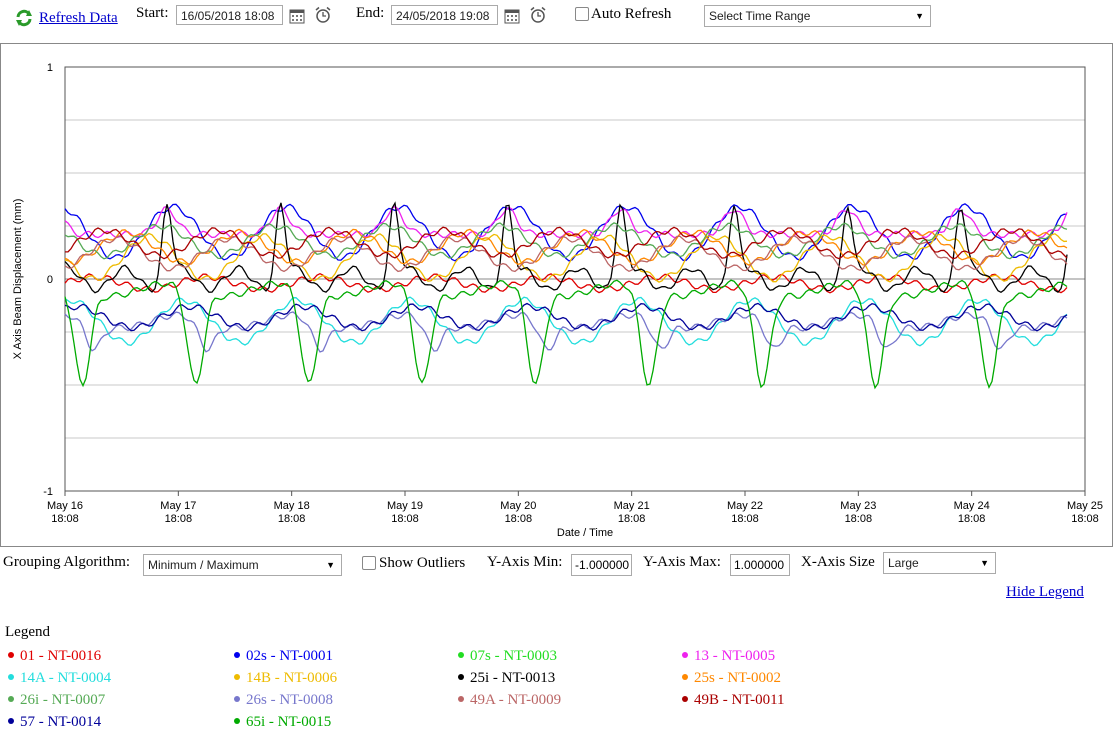 Image resolution: width=1114 pixels, height=748 pixels. Describe the element at coordinates (422, 563) in the screenshot. I see `show-outliers-label: Show Outliers` at that location.